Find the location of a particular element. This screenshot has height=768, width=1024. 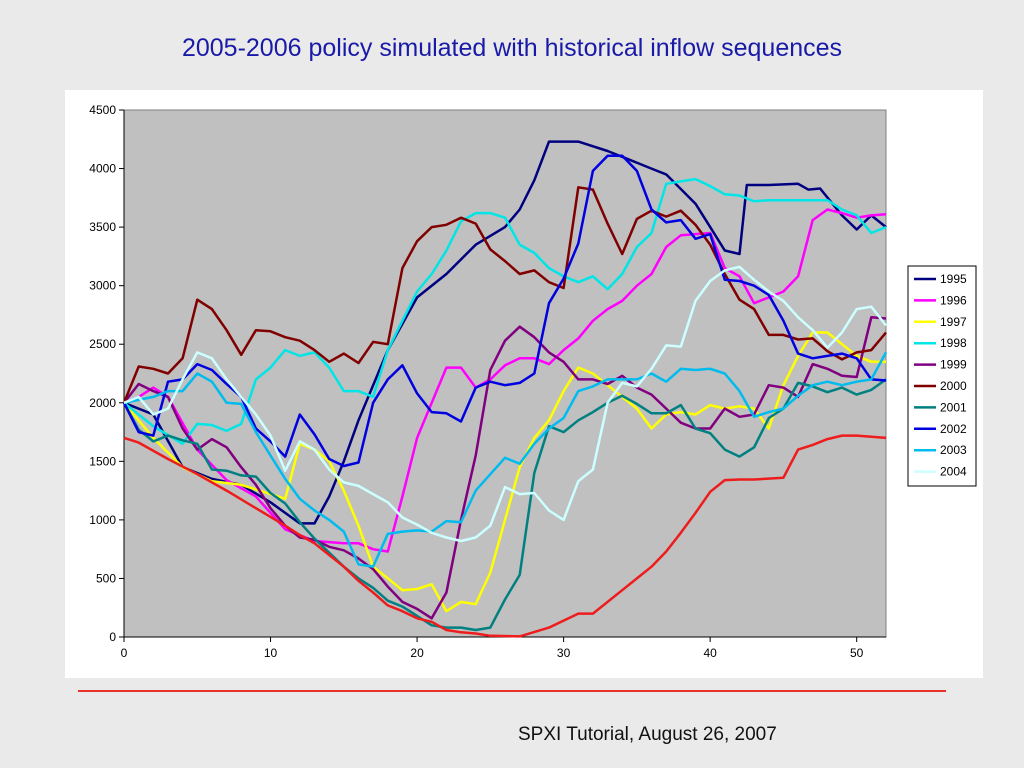

divider-line is located at coordinates (512, 691).